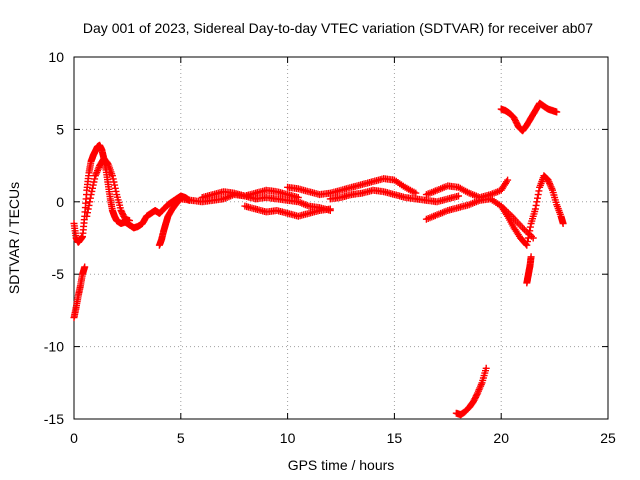 The image size is (640, 480). What do you see at coordinates (60, 129) in the screenshot?
I see `y-tick-label: 5` at bounding box center [60, 129].